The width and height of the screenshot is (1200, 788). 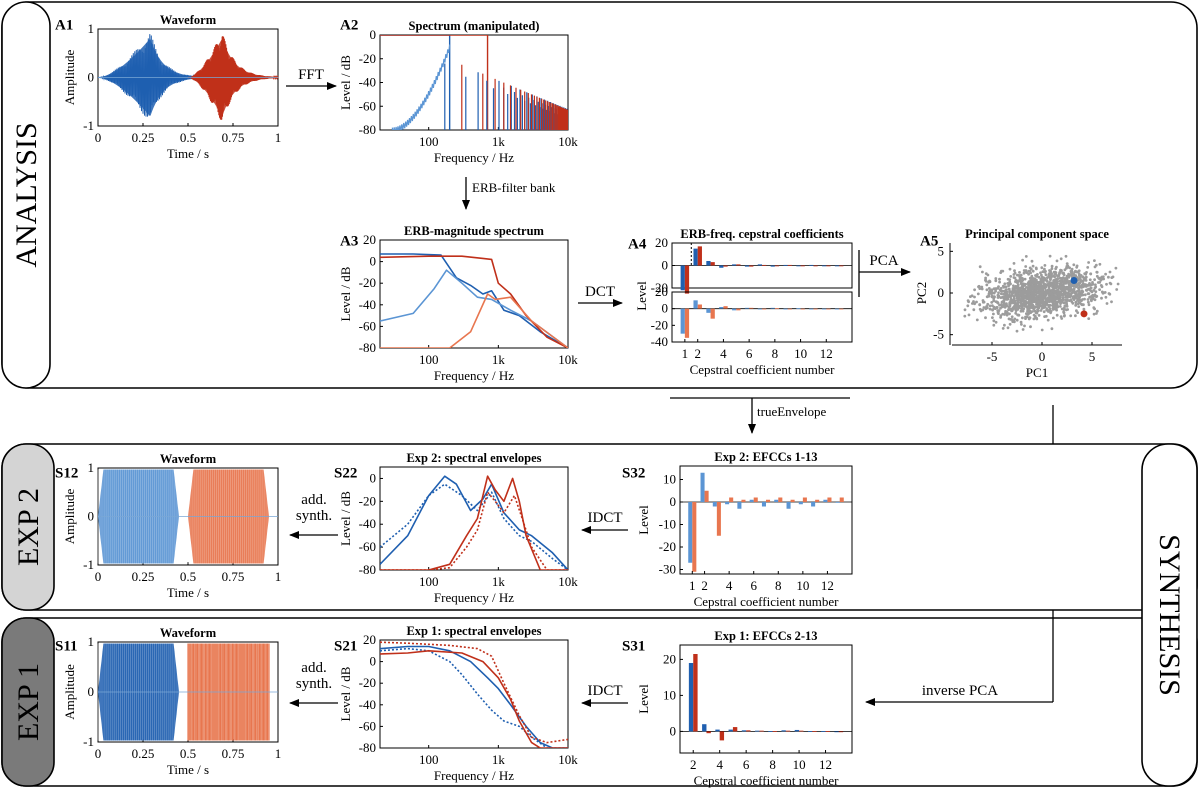 I want to click on a4-bottom-bars: 20 0-20 -40 1 2 4 6 8 10 12, so click(x=752, y=322).